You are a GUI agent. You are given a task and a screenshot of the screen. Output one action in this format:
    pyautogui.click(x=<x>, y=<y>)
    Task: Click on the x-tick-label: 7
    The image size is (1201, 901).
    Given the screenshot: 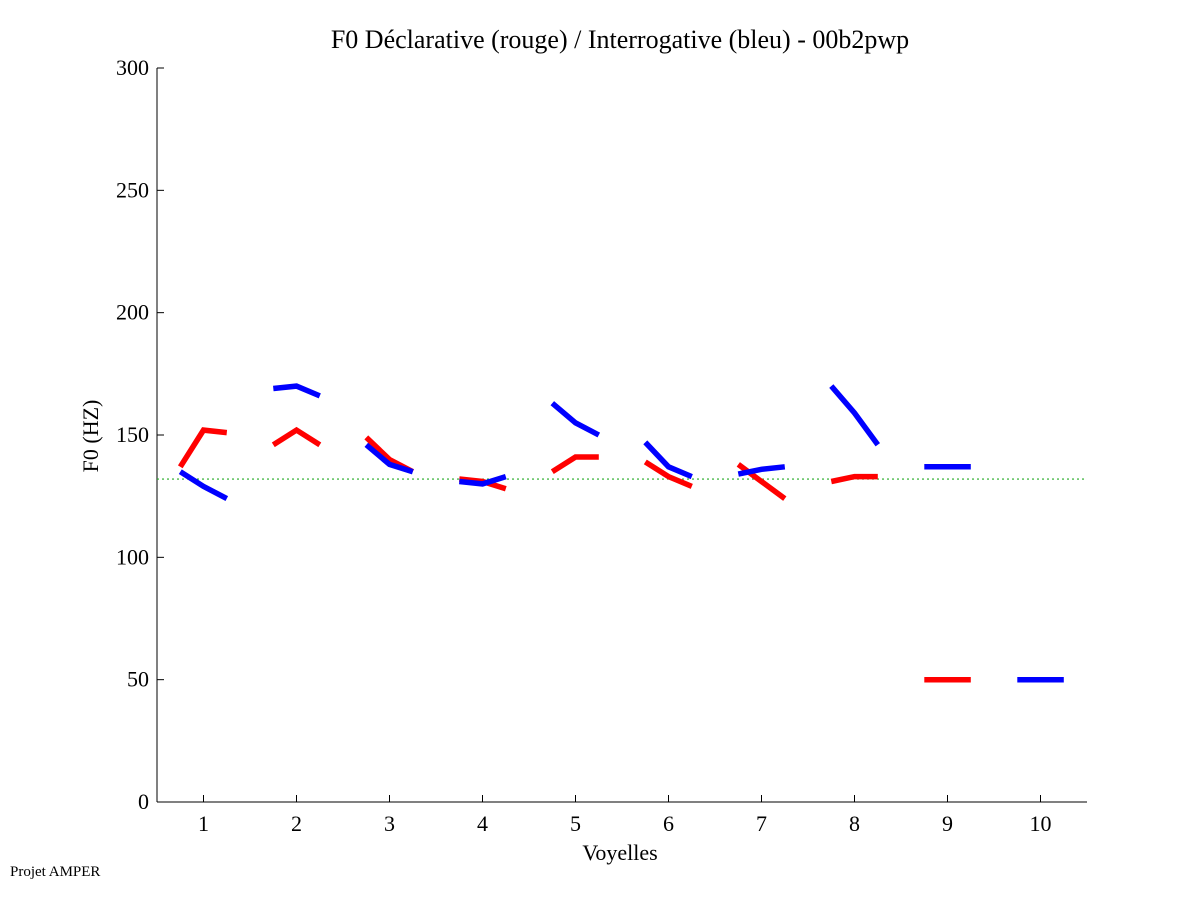 What is the action you would take?
    pyautogui.click(x=761, y=823)
    